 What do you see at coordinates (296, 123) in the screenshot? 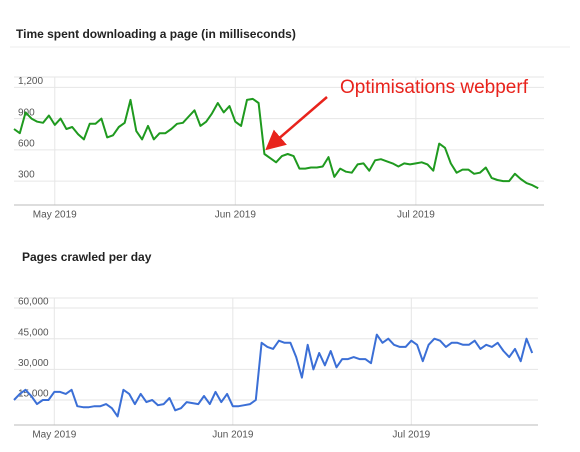
I see `annotation-arrow` at bounding box center [296, 123].